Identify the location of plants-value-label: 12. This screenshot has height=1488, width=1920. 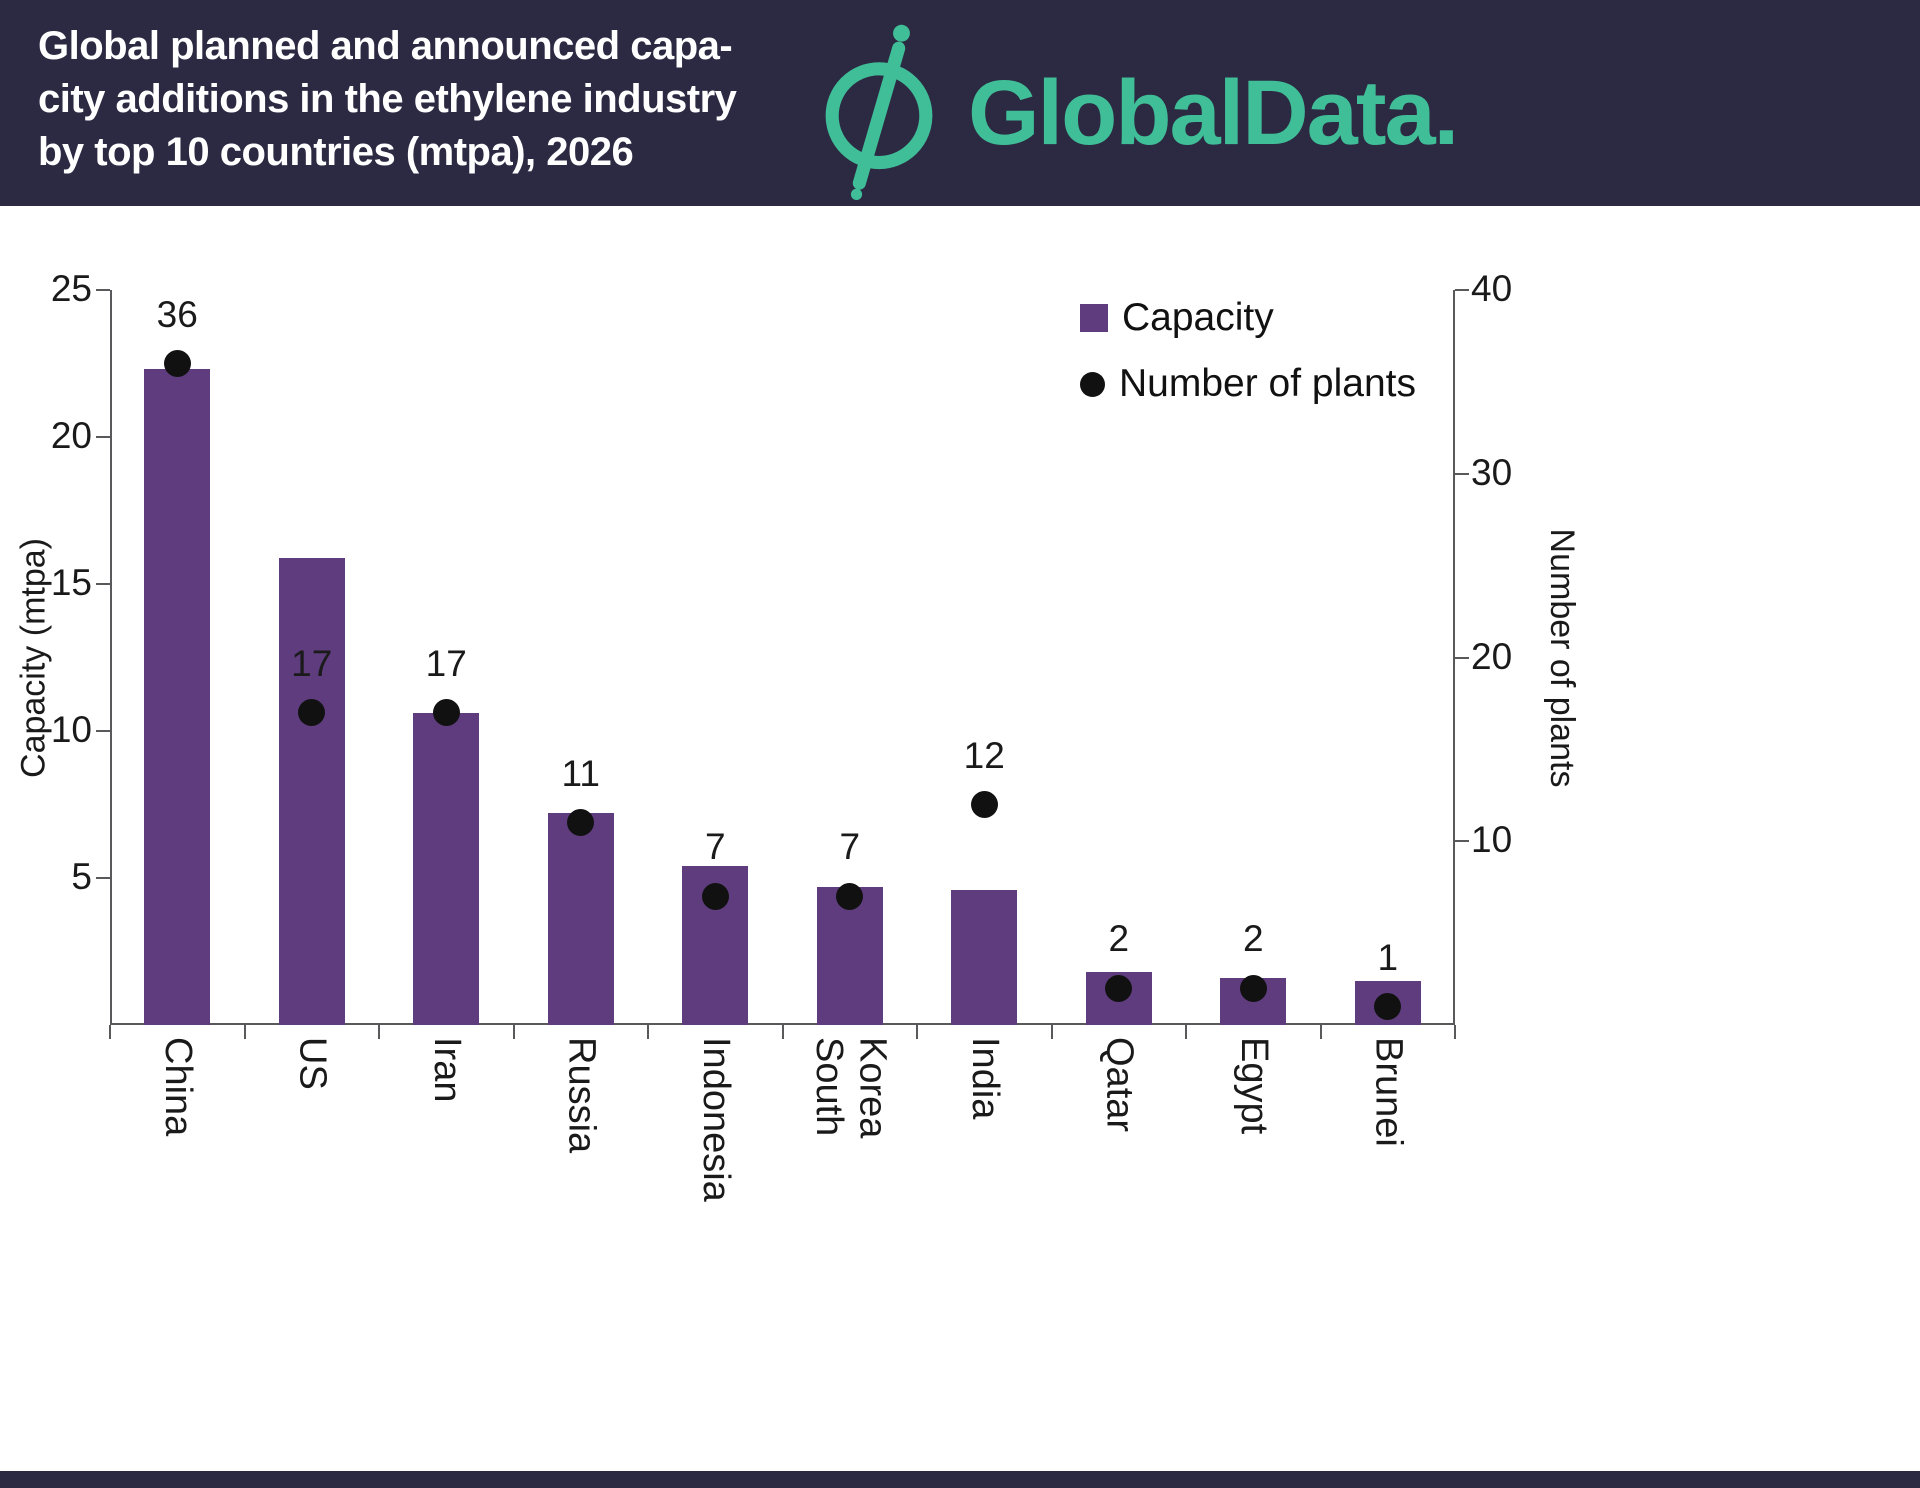
(984, 755).